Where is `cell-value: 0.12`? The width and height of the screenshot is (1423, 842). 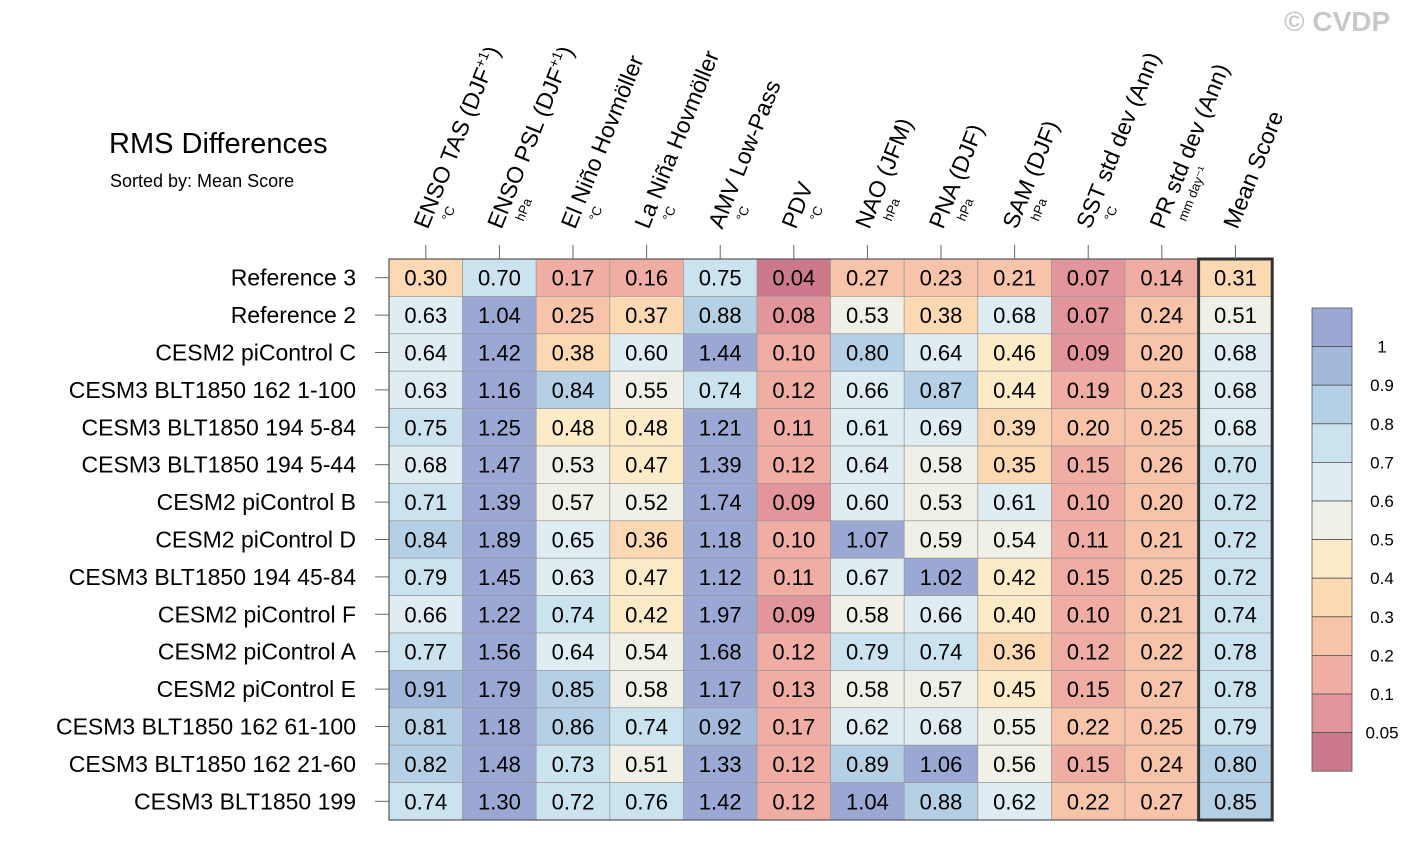 cell-value: 0.12 is located at coordinates (1088, 652).